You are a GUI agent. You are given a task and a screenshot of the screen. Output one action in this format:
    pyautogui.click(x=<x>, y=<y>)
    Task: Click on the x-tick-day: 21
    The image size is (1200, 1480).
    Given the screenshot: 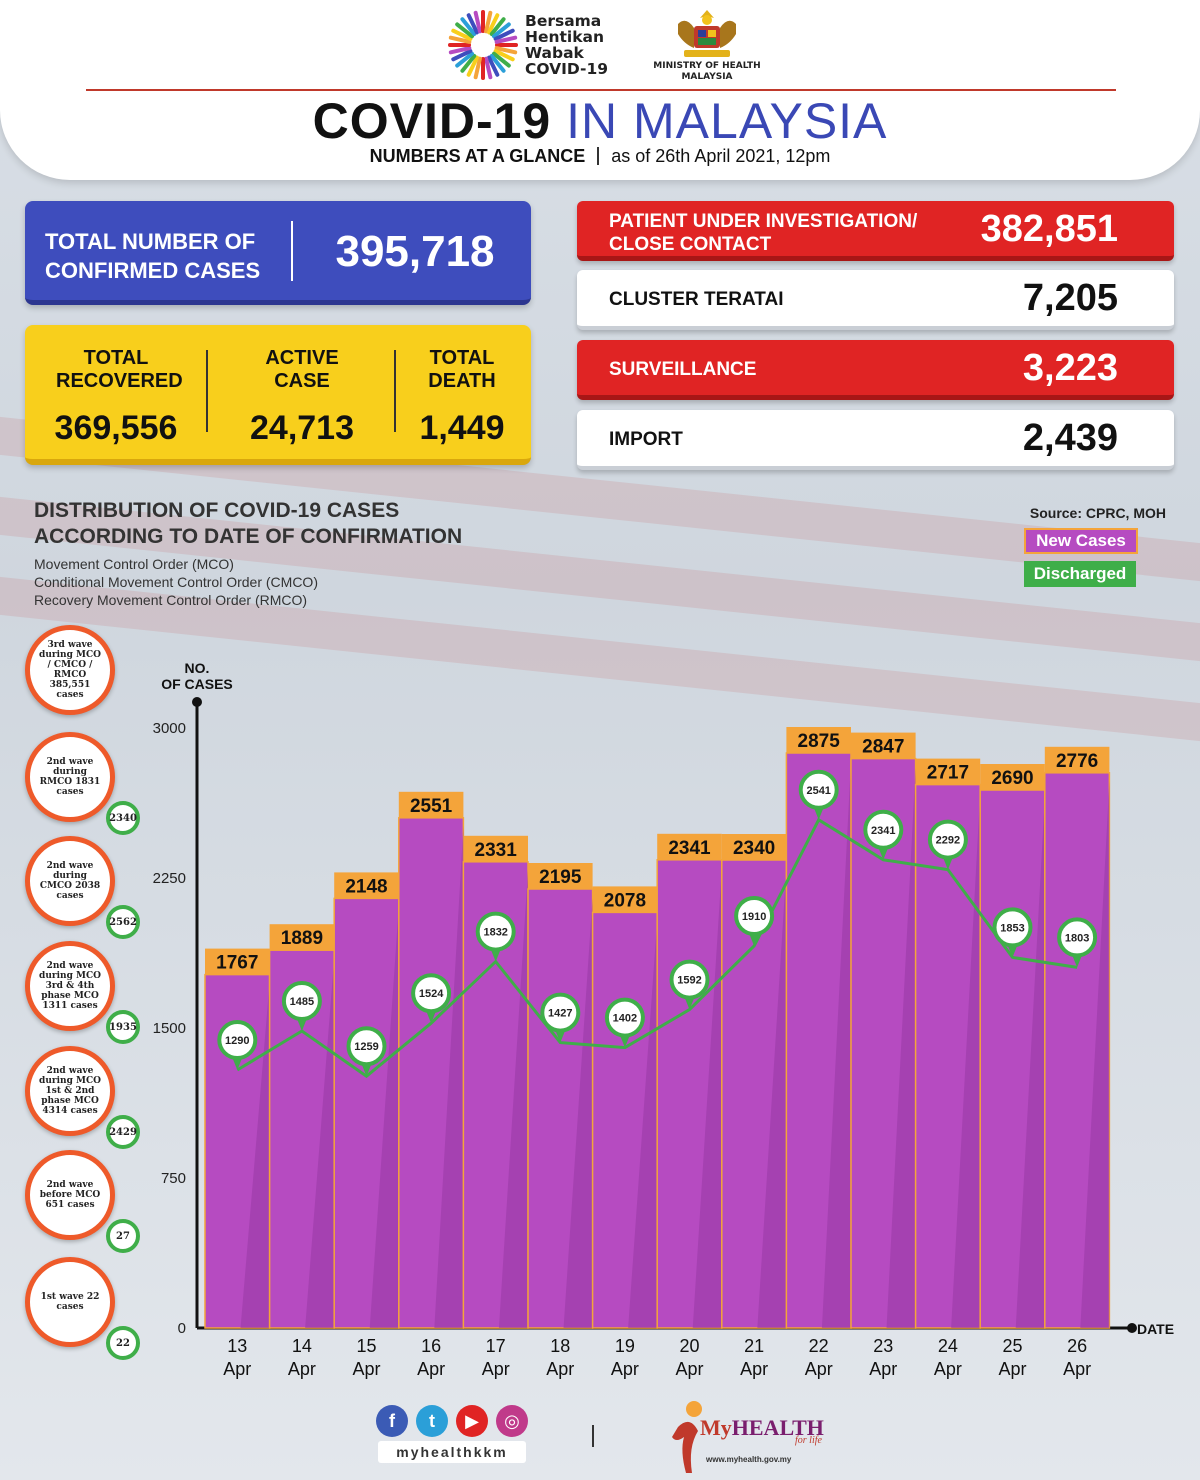 What is the action you would take?
    pyautogui.click(x=754, y=1346)
    